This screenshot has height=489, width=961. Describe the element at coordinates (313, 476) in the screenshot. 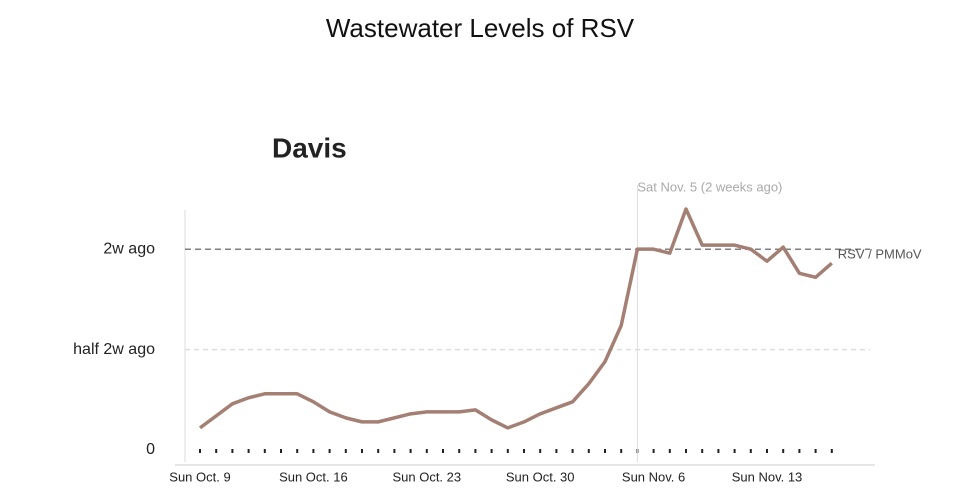

I see `x-tick-label: Sun Oct. 16` at that location.